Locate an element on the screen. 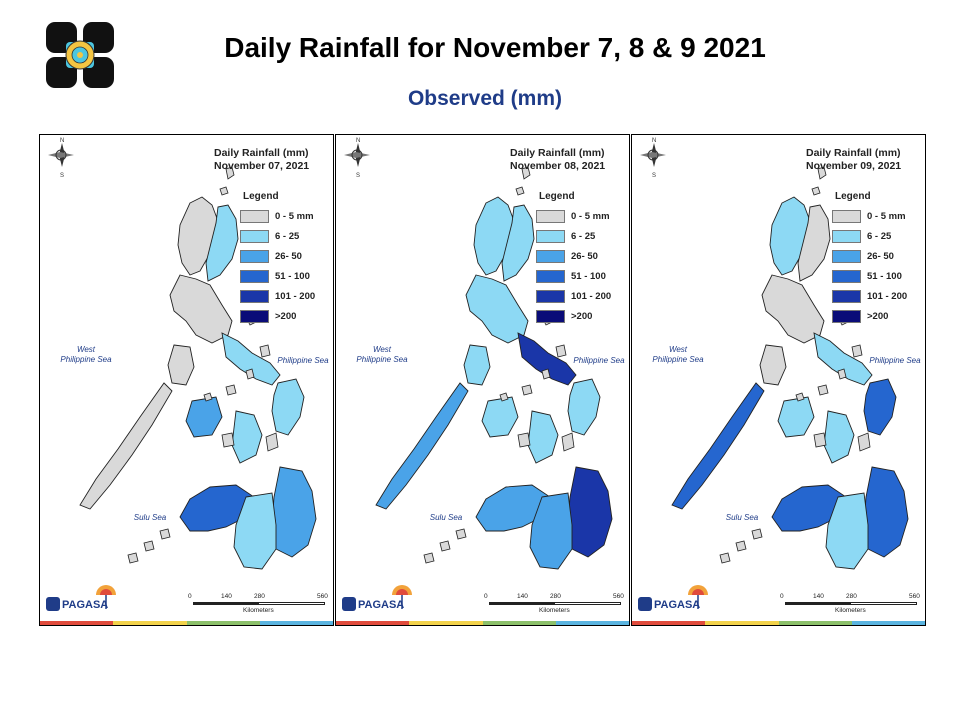 The image size is (960, 720). legend-item: 0 - 5 mm is located at coordinates (285, 217).